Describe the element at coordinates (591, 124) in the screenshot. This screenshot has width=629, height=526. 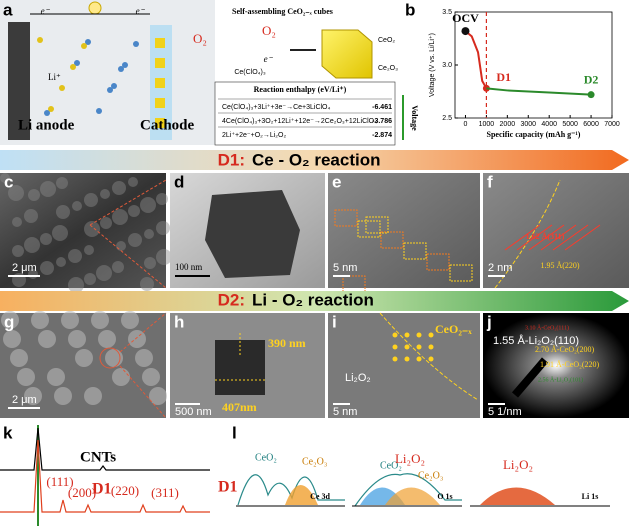
I see `label: 6000` at that location.